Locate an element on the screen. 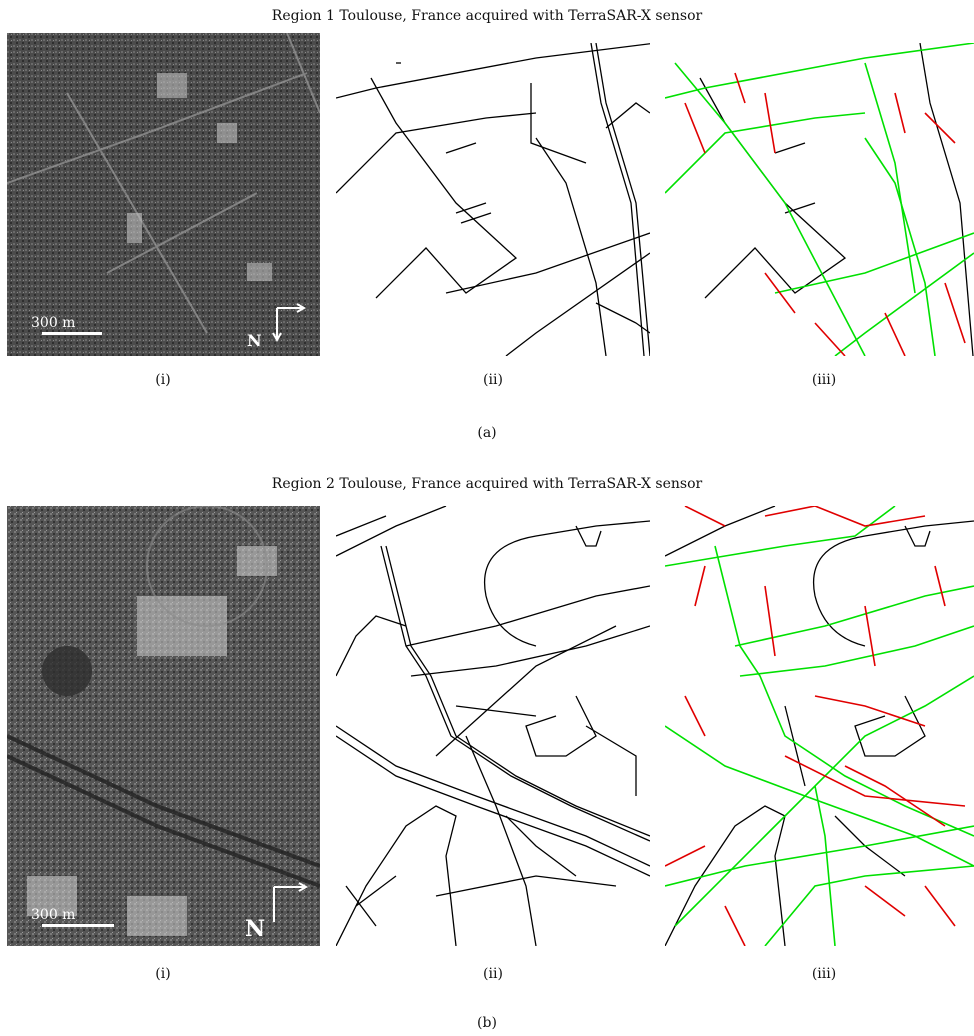 The height and width of the screenshot is (1036, 974). subfigure-label-a: (a) is located at coordinates (487, 433).